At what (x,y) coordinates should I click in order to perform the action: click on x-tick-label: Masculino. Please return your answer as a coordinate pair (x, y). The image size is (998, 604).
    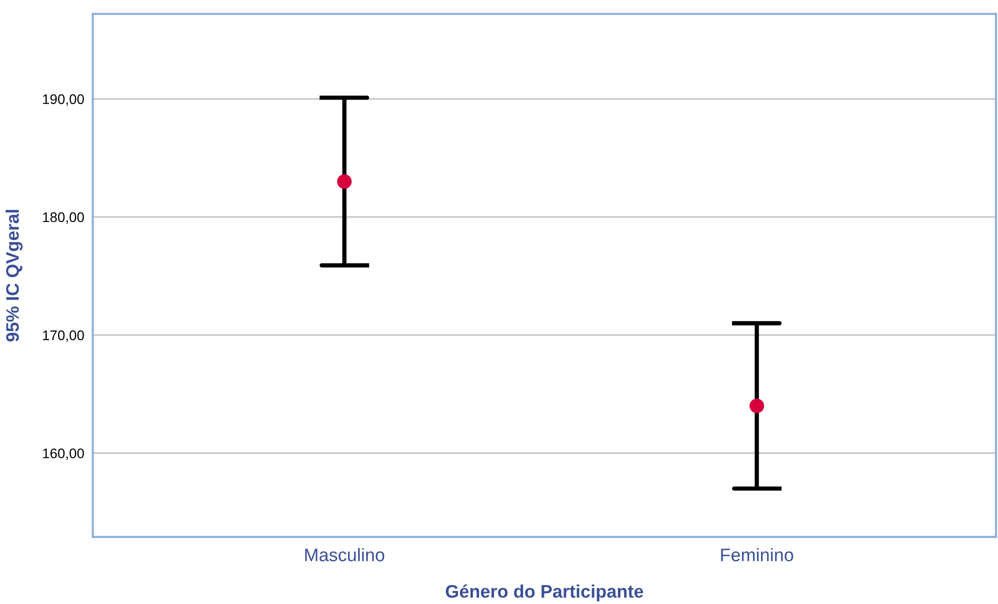
    Looking at the image, I should click on (344, 555).